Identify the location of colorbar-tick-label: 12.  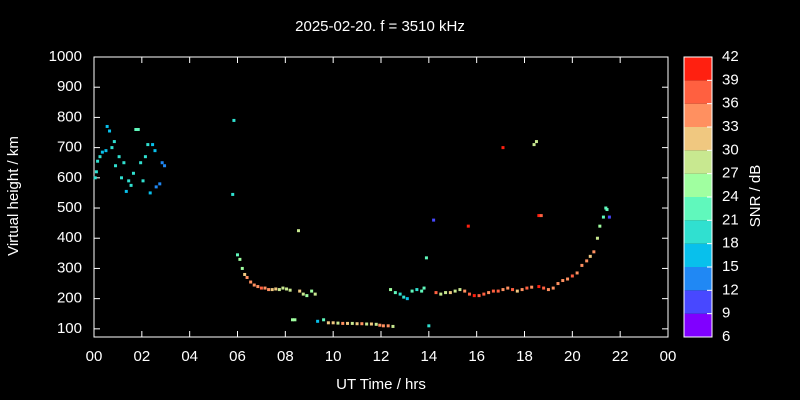
(730, 289).